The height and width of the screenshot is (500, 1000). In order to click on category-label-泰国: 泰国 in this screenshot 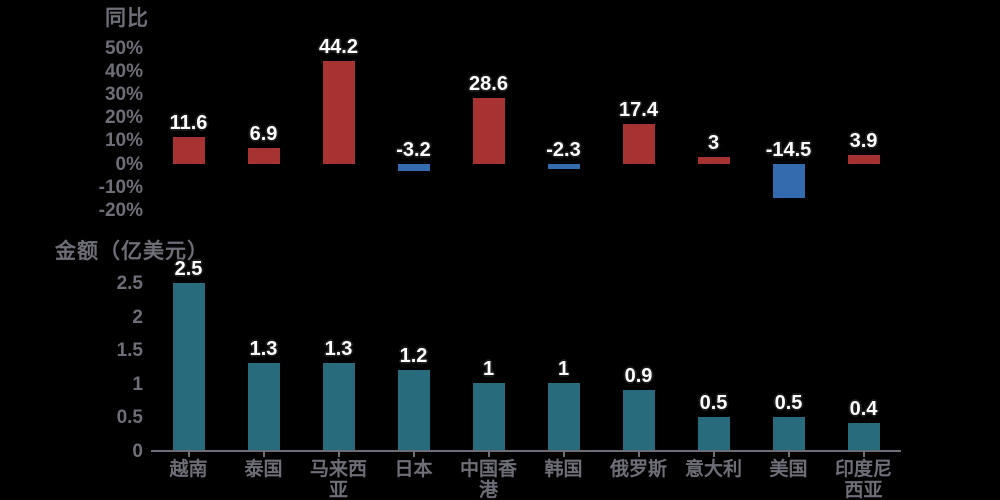, I will do `click(264, 469)`.